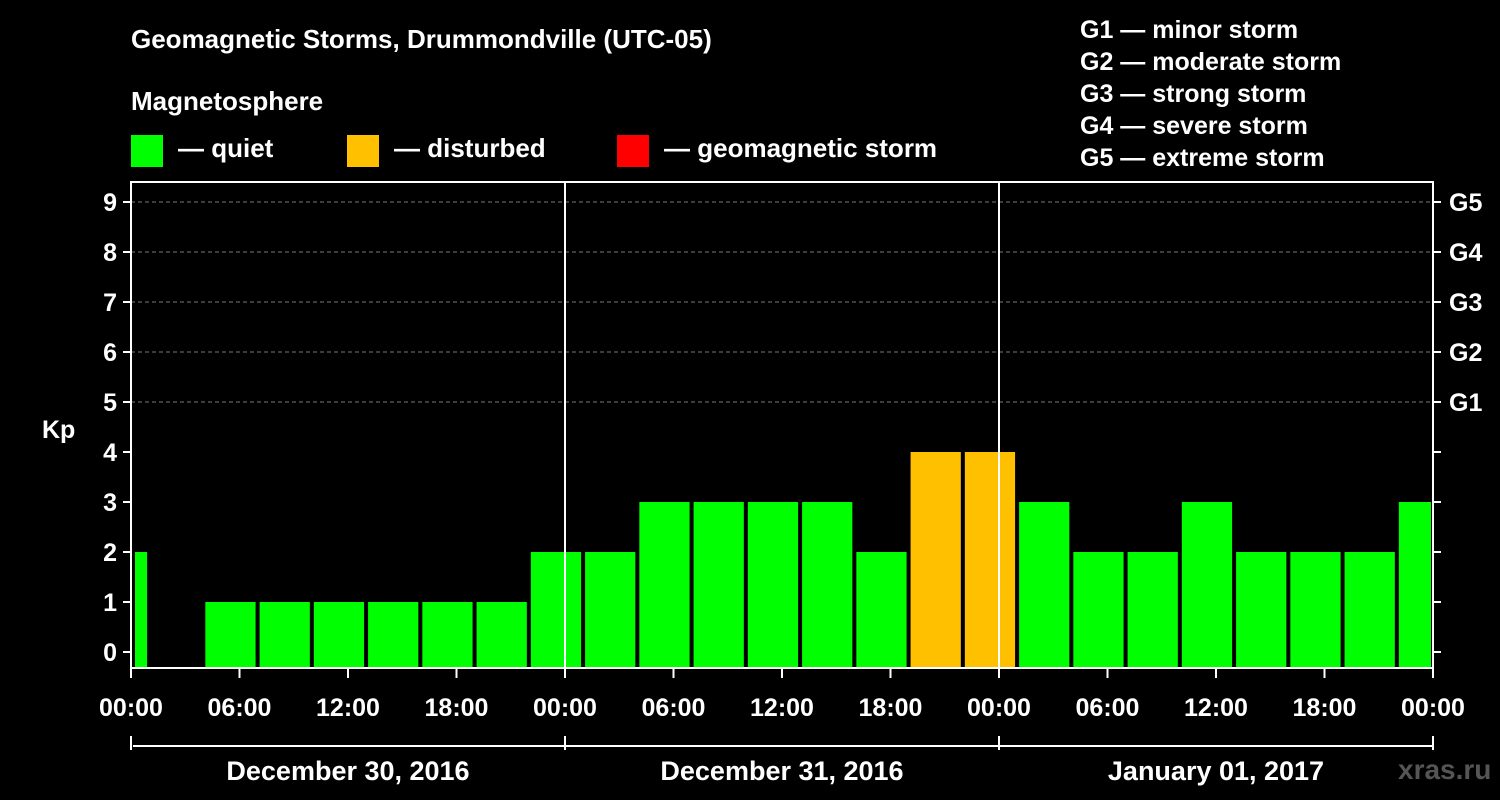 The width and height of the screenshot is (1500, 800). What do you see at coordinates (781, 771) in the screenshot?
I see `day-label: December 31, 2016` at bounding box center [781, 771].